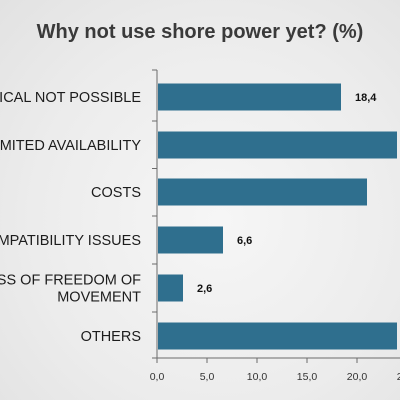 The image size is (400, 400). What do you see at coordinates (70, 98) in the screenshot?
I see `category-label-1: TECHNICAL NOT POSSIBLE` at bounding box center [70, 98].